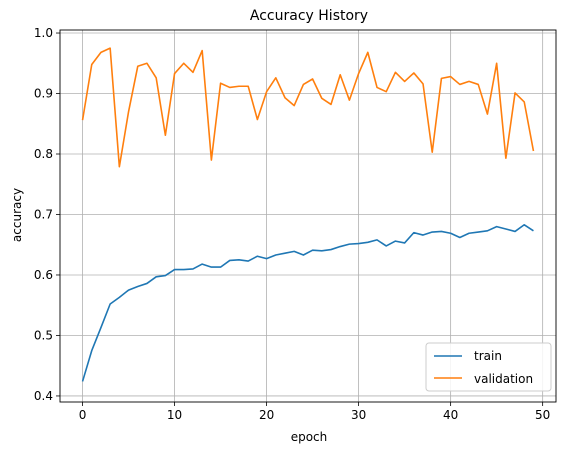  Describe the element at coordinates (43, 275) in the screenshot. I see `y-tick-label: 0.6` at that location.